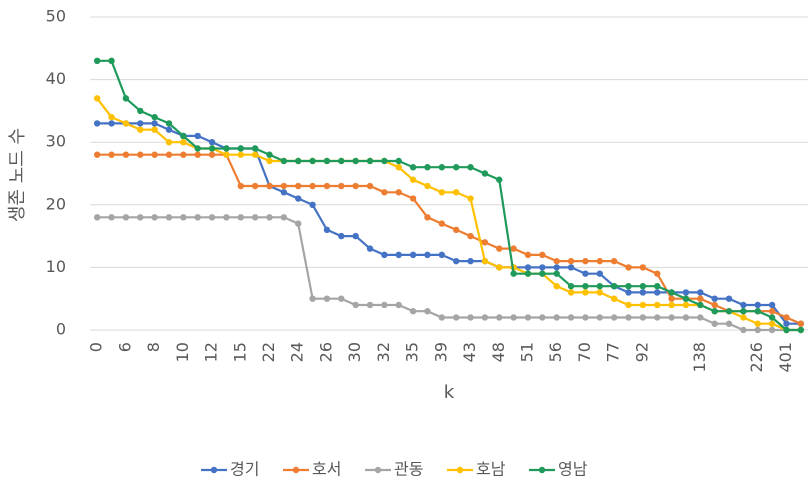 This screenshot has width=812, height=497. What do you see at coordinates (613, 352) in the screenshot?
I see `x-tick-label: 77` at bounding box center [613, 352].